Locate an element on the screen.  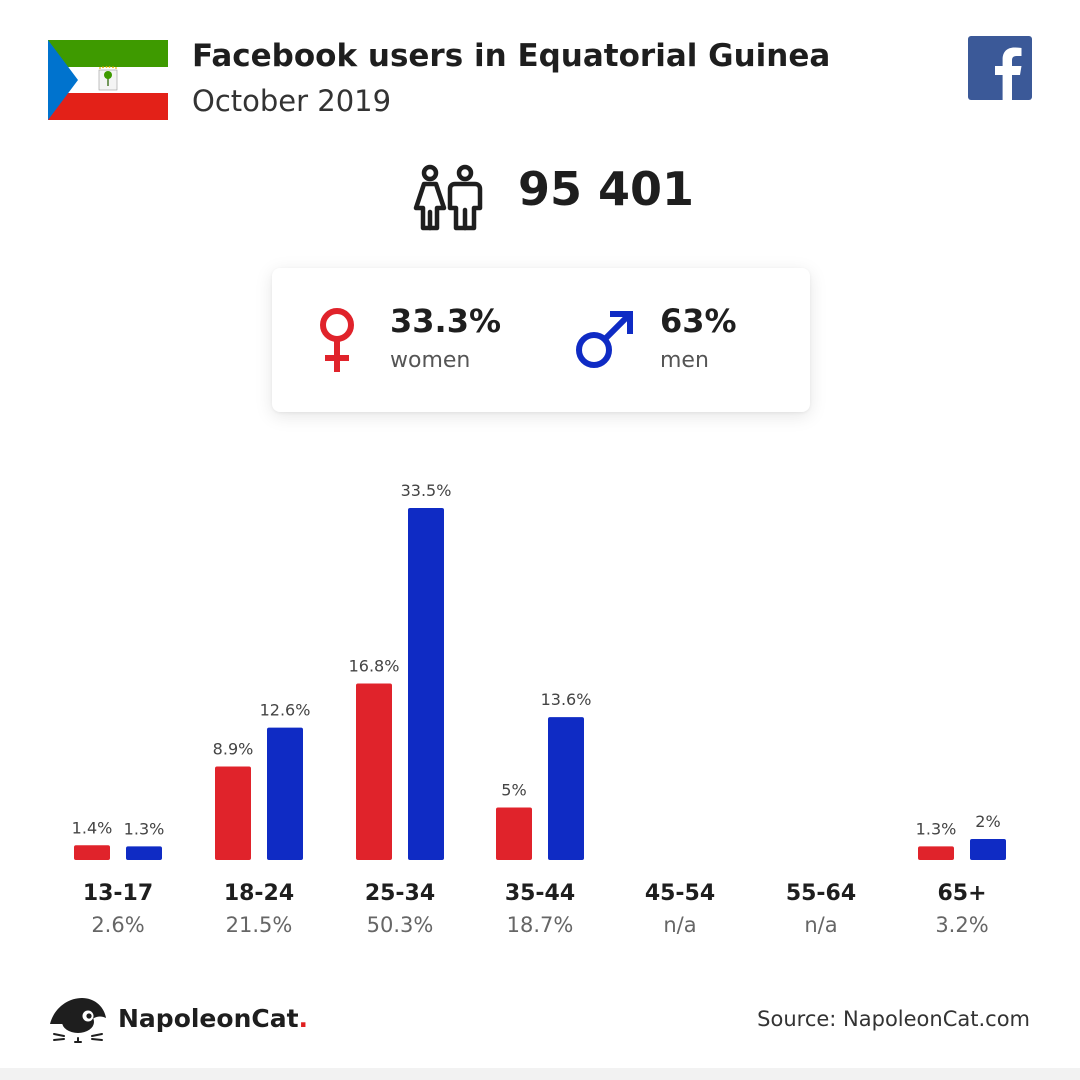
age-group-total-18-24: 21.5% is located at coordinates (259, 925).